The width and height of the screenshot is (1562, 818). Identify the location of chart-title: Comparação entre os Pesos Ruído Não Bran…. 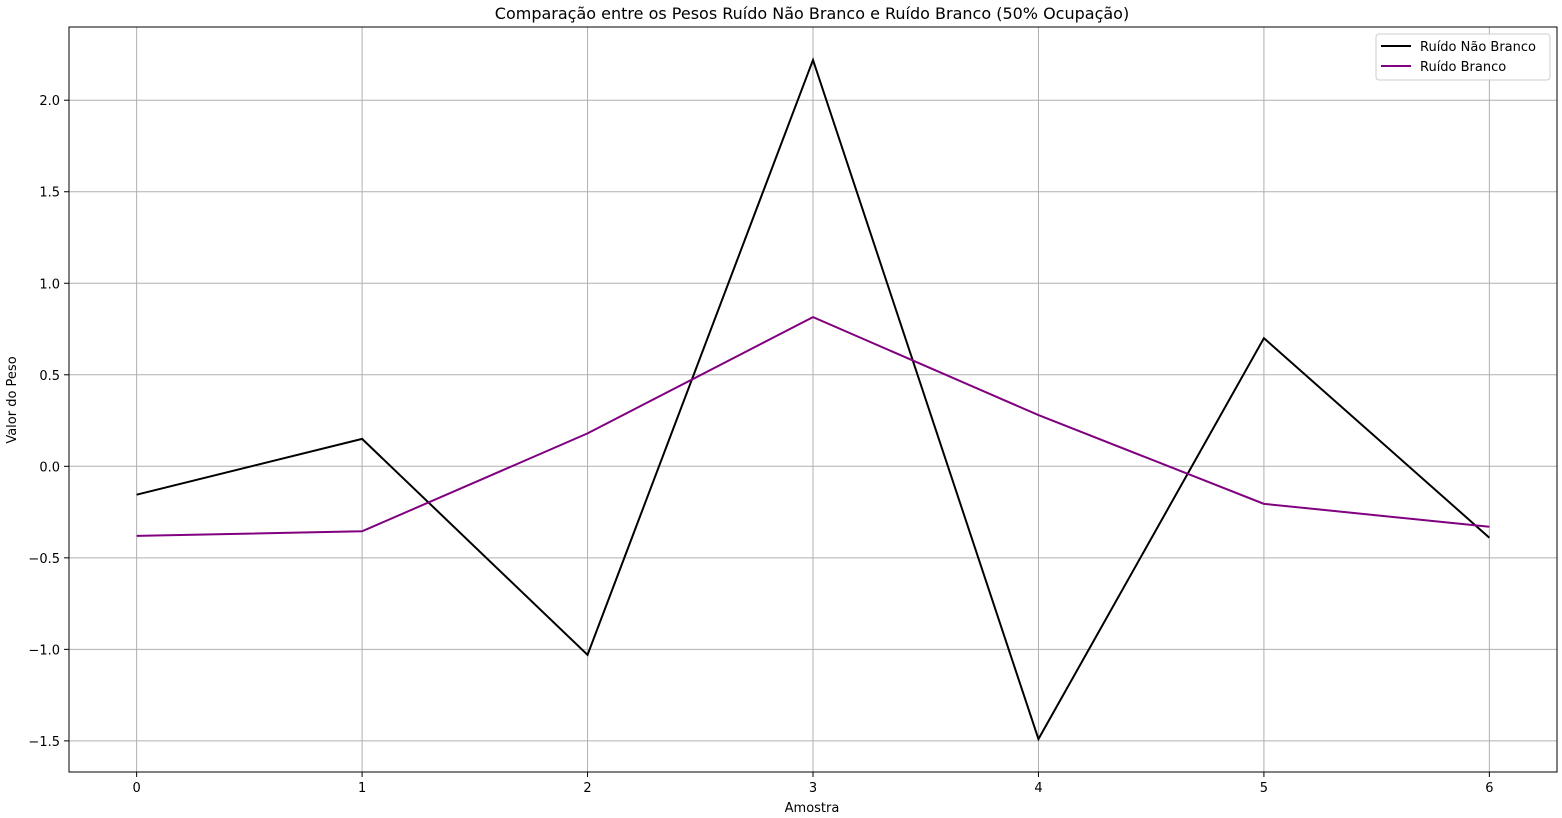
(812, 13).